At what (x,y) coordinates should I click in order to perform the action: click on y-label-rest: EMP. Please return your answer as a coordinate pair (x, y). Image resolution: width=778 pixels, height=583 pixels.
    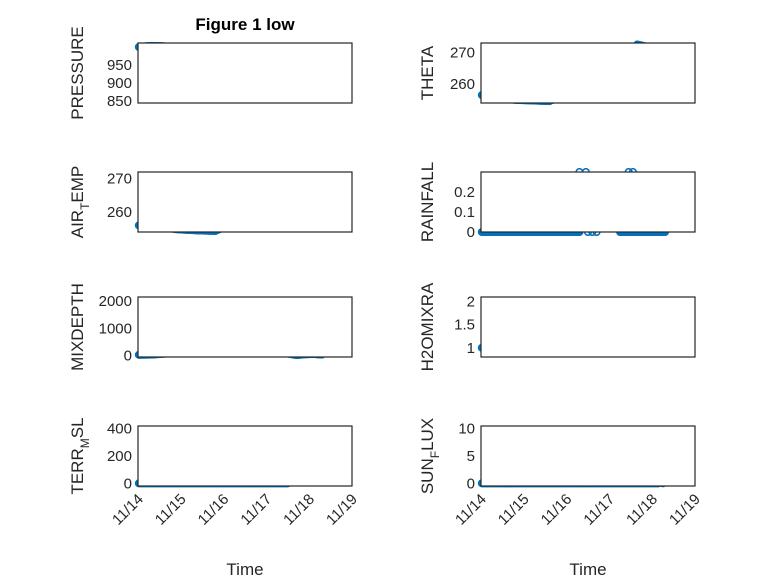
    Looking at the image, I should click on (77, 184).